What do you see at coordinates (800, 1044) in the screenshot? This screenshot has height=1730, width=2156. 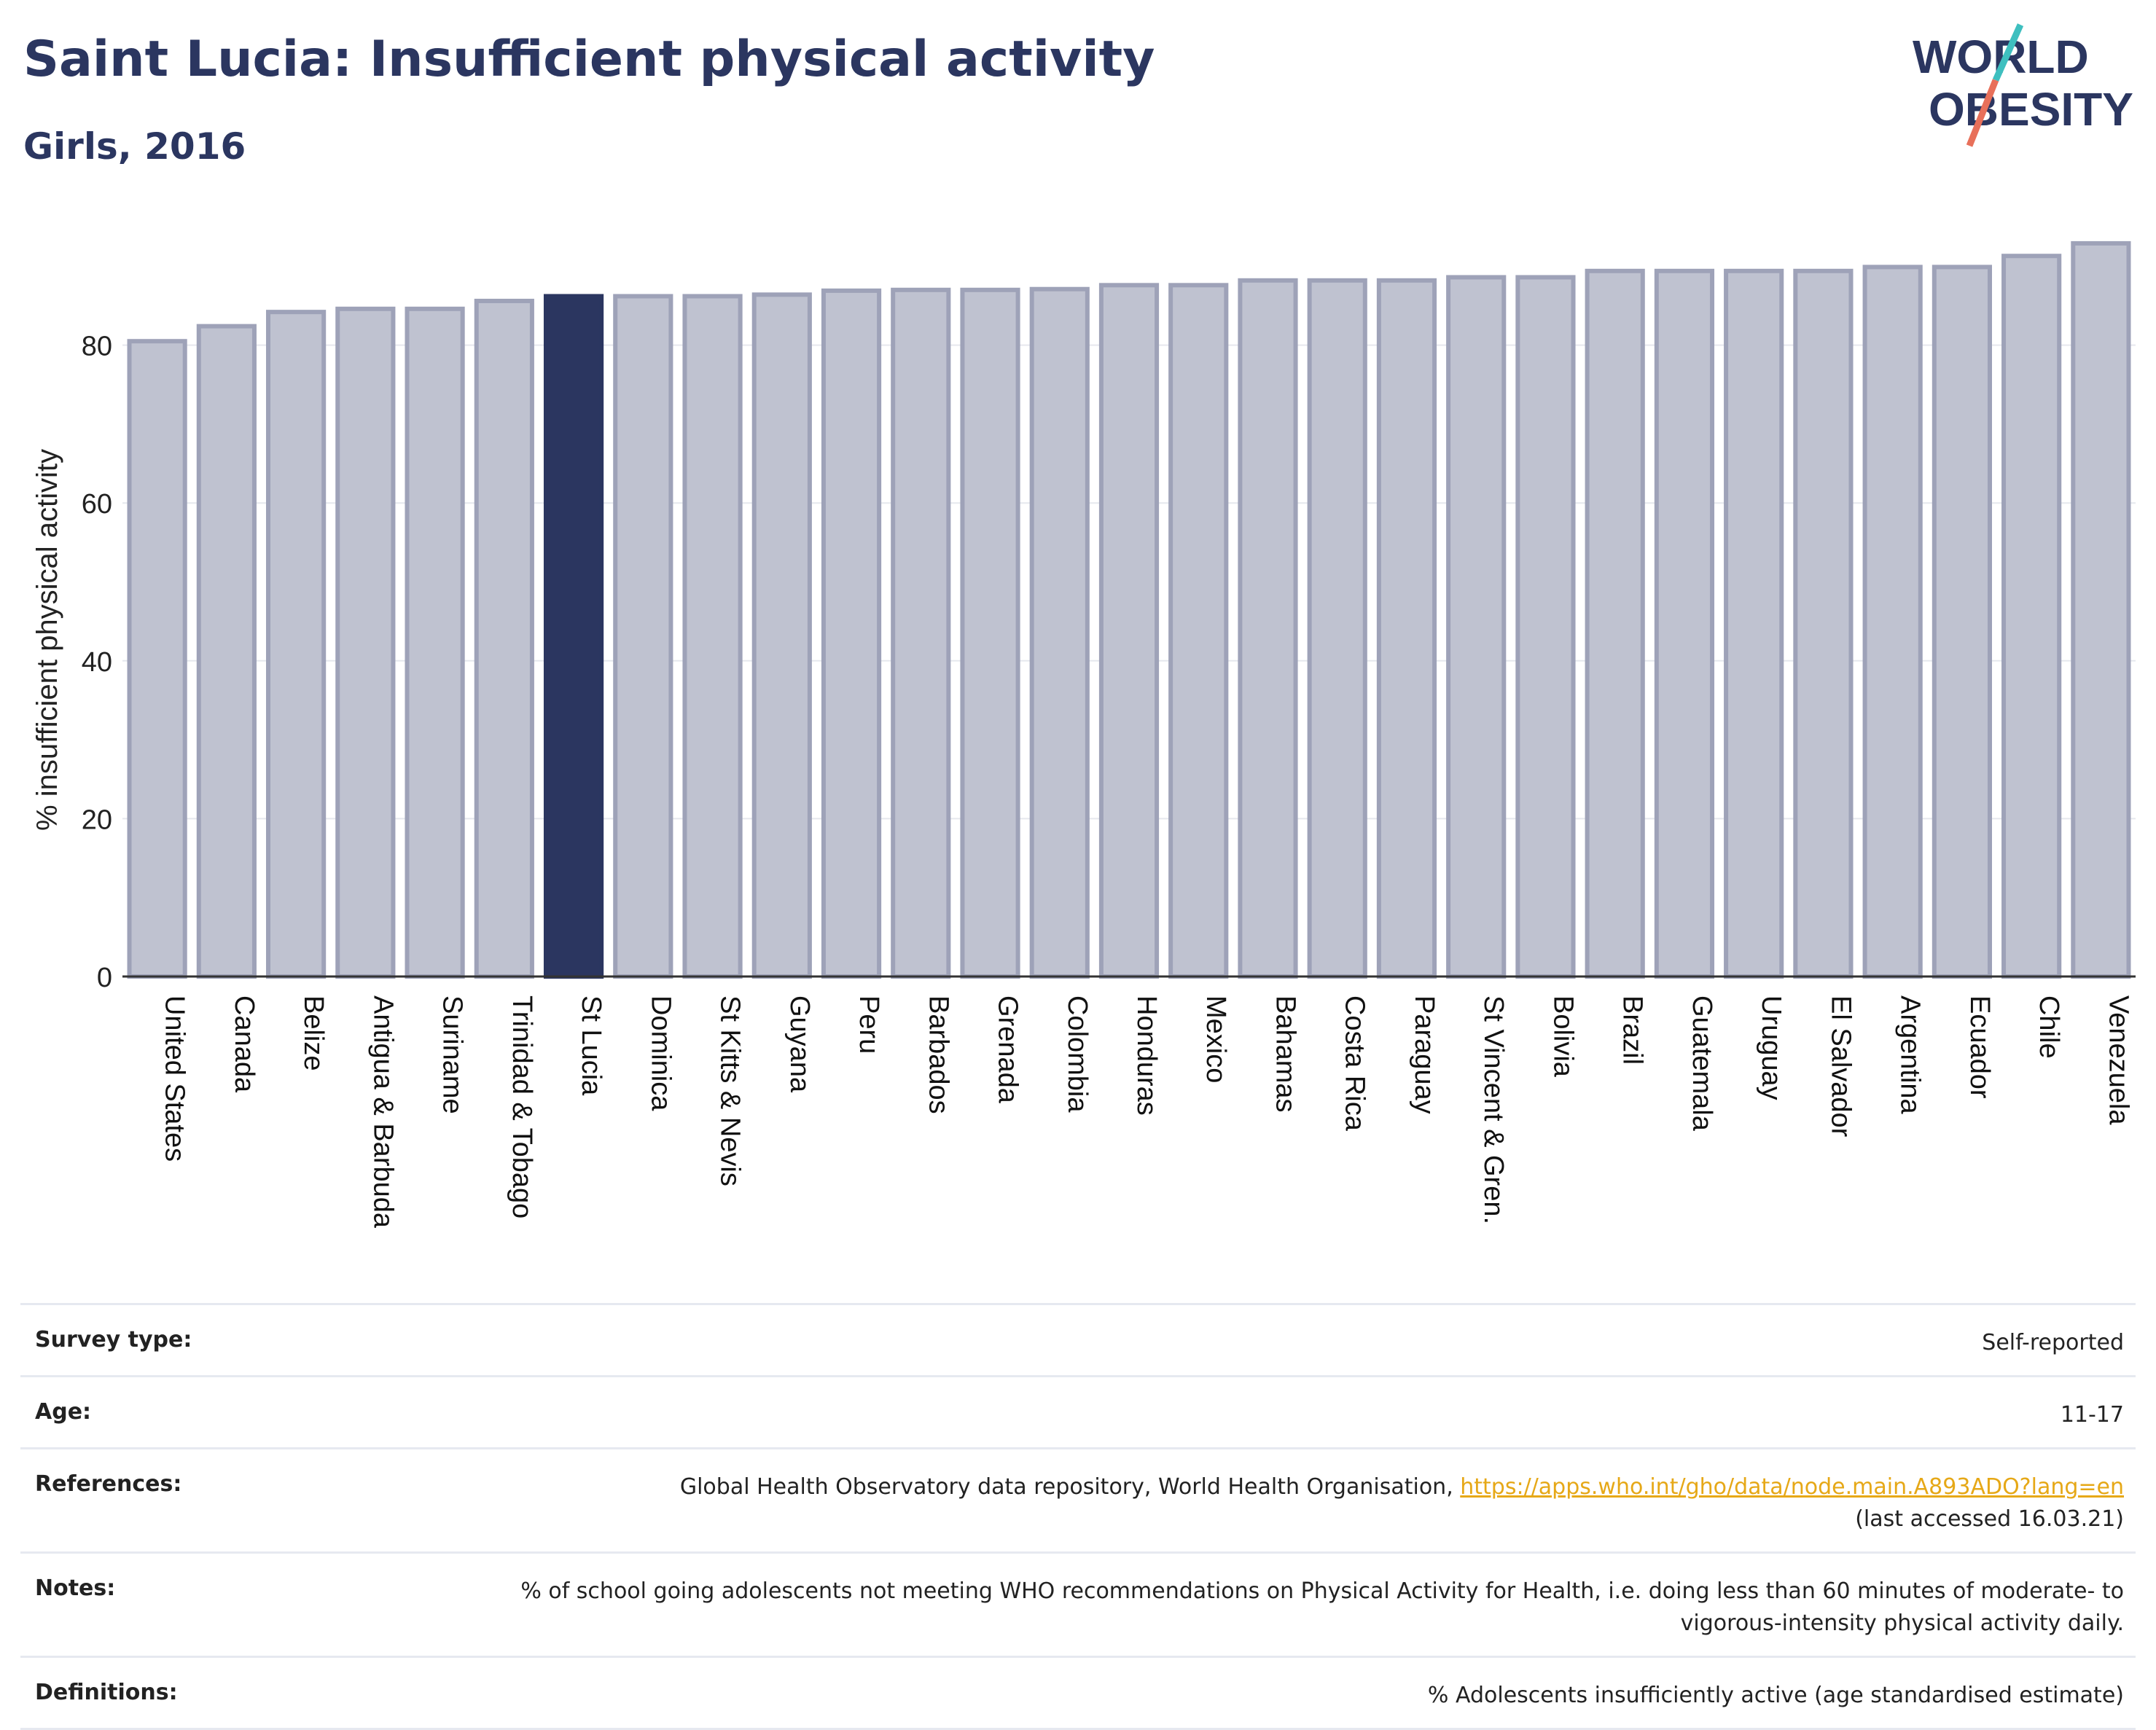 I see `x-tick-label: Guyana` at bounding box center [800, 1044].